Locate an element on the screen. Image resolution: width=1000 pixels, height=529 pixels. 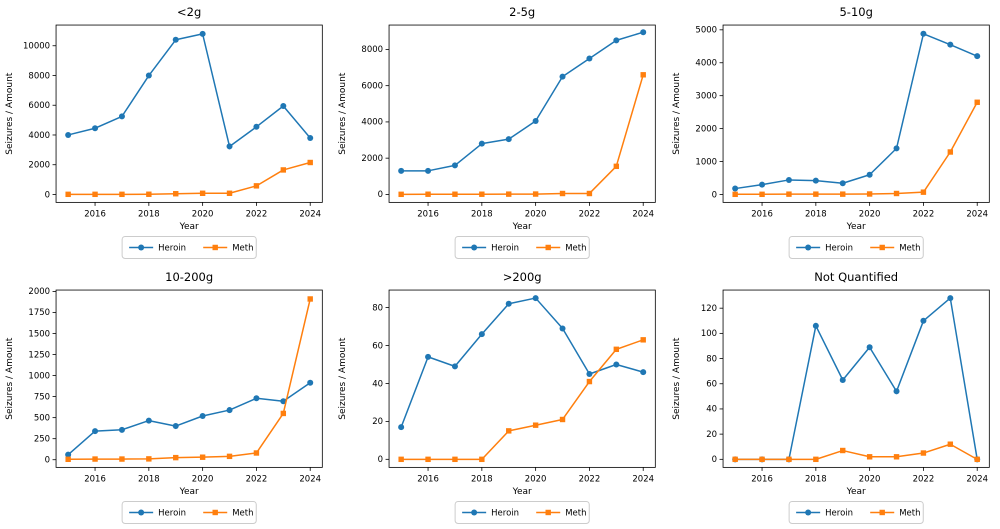
y-tick-label: 60 is located at coordinates (711, 384).